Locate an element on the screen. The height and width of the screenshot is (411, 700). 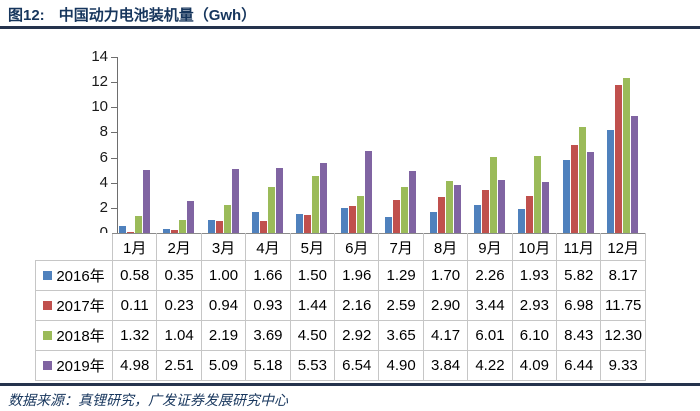
bar-2018年-1月 is located at coordinates (138, 224).